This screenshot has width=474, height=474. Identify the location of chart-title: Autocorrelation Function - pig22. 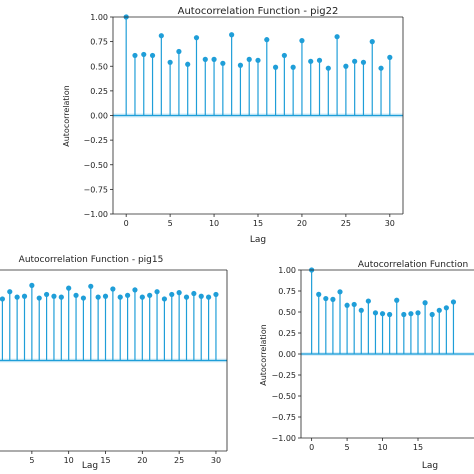
(258, 11).